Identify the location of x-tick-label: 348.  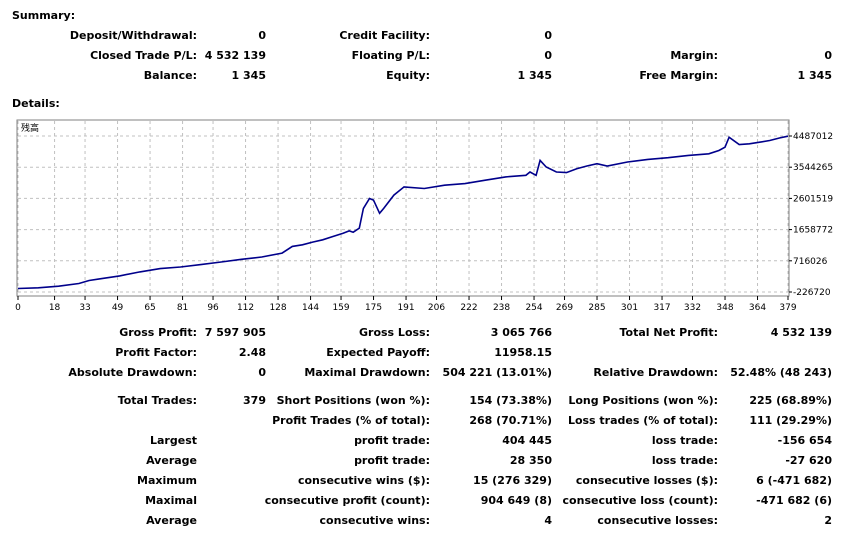
(724, 308).